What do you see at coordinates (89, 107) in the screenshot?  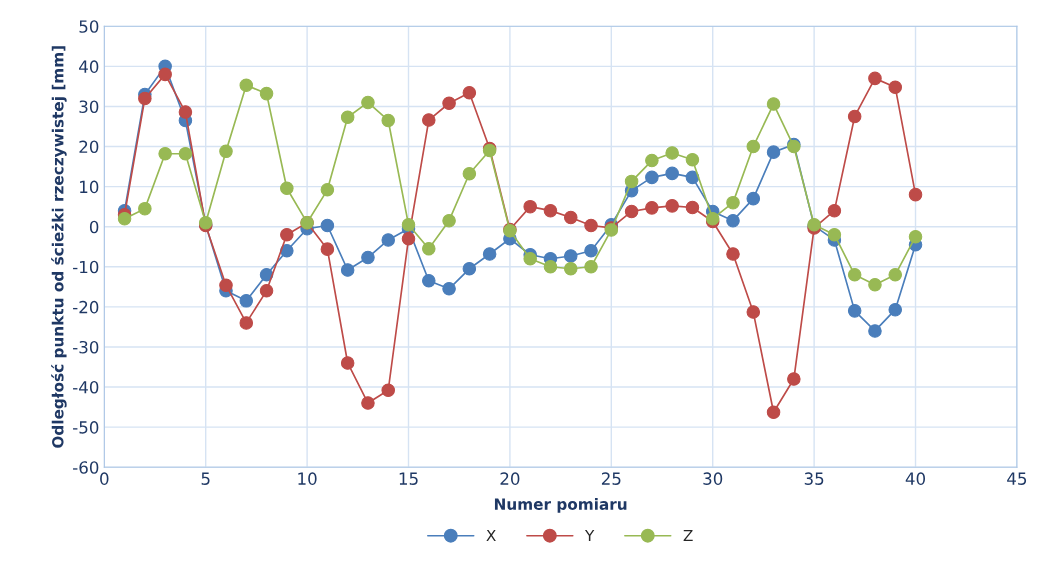 I see `y-tick-label: 30` at bounding box center [89, 107].